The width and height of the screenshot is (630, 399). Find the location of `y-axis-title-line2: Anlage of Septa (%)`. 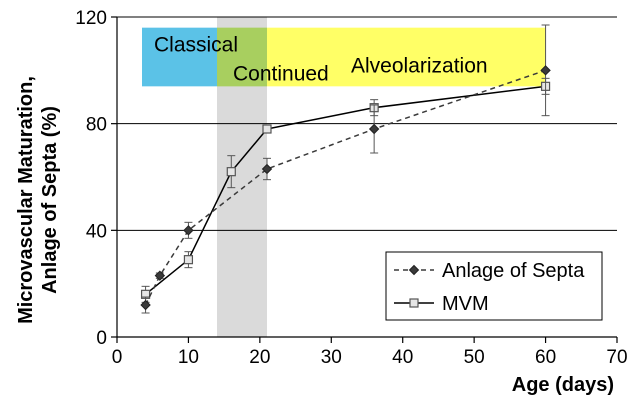

y-axis-title-line2: Anlage of Septa (%) is located at coordinates (50, 200).